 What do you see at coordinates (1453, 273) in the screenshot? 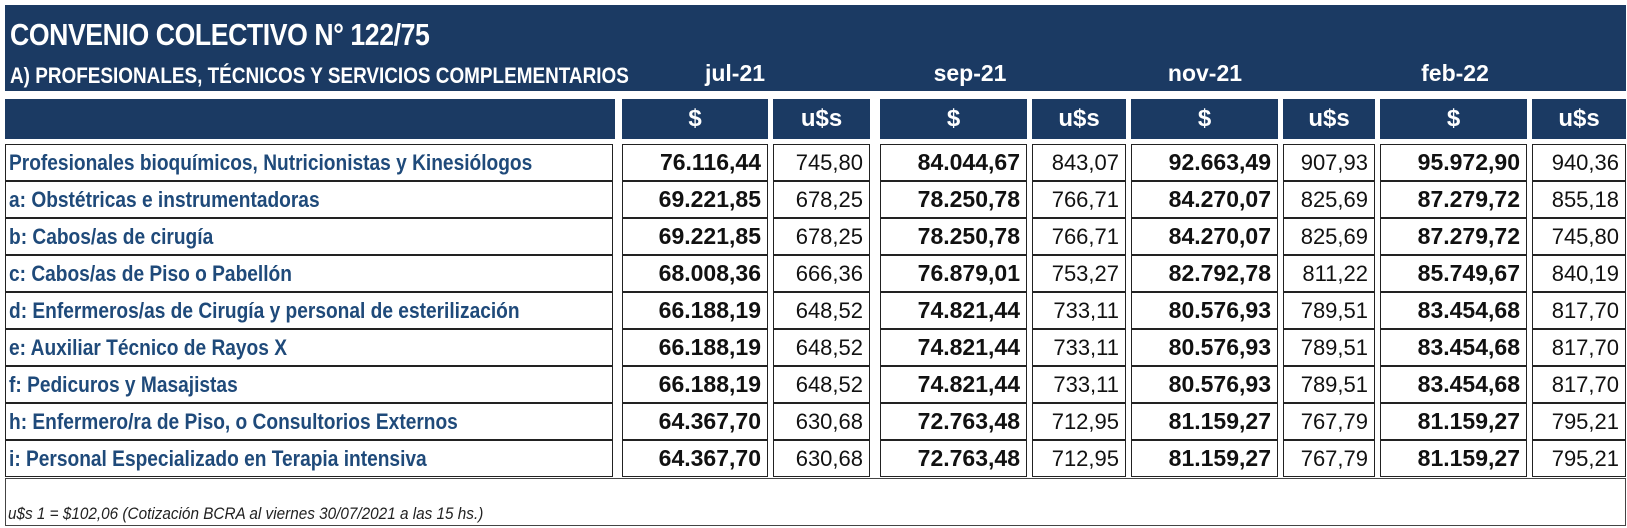
I see `peso-value-cell: 85.749,67` at bounding box center [1453, 273].